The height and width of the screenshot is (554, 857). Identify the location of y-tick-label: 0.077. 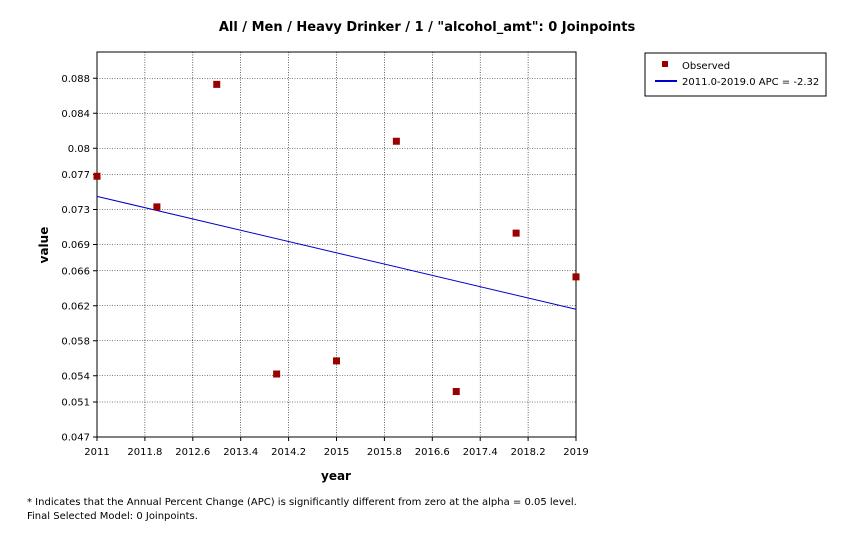
(75, 175).